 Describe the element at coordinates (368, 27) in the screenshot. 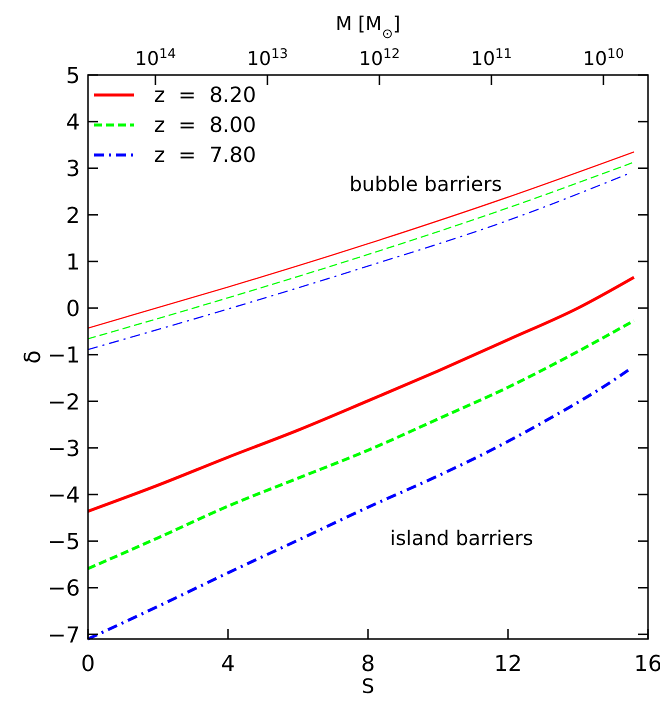

I see `x2-axis-title: M [M$_{⊙}$]` at that location.